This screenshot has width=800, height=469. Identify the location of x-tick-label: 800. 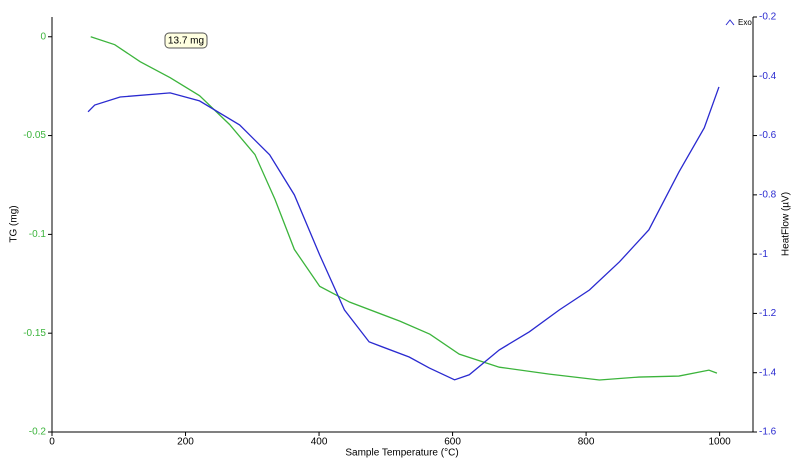
(586, 442).